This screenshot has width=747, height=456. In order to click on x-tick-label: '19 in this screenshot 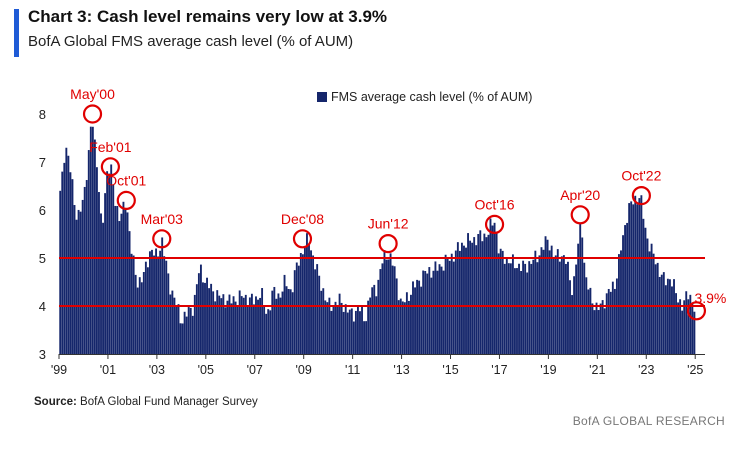, I will do `click(548, 370)`.